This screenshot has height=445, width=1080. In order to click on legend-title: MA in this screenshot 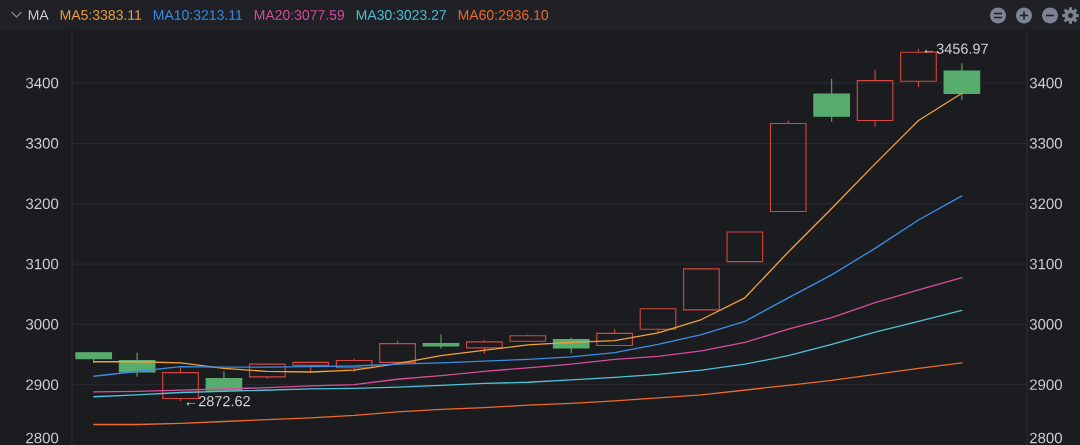, I will do `click(38, 15)`.